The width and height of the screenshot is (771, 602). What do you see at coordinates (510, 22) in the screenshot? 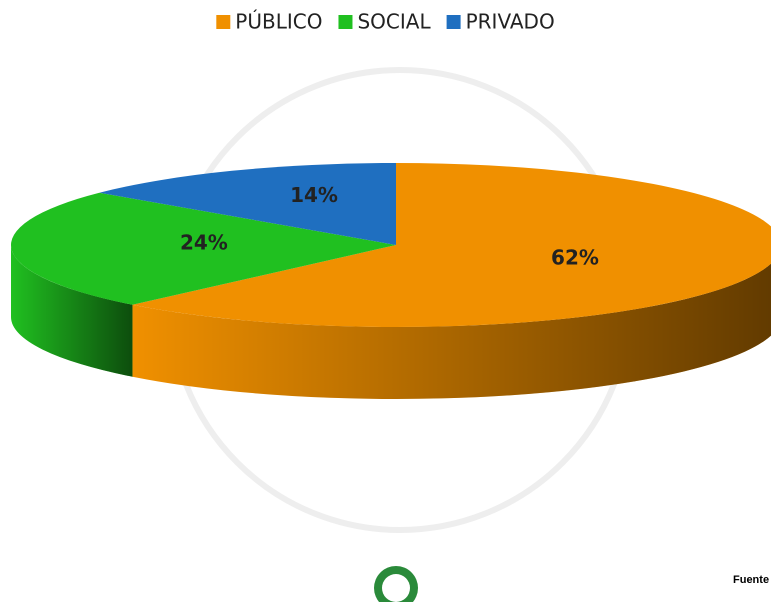
I see `legend-label: PRIVADO` at bounding box center [510, 22].